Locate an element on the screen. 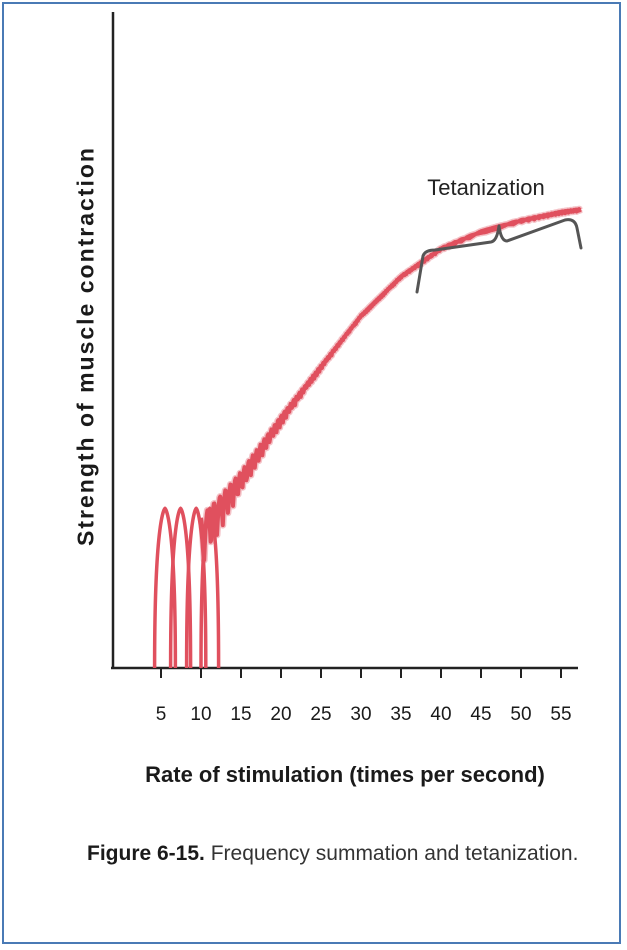 The image size is (627, 950). twitch-curve is located at coordinates (210, 587).